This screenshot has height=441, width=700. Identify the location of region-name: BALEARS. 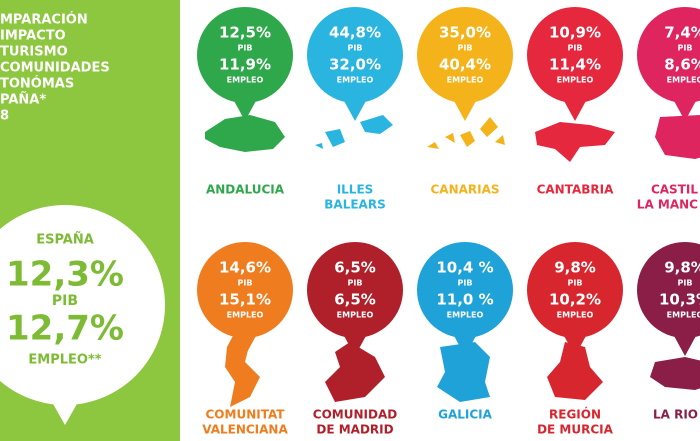
(354, 205).